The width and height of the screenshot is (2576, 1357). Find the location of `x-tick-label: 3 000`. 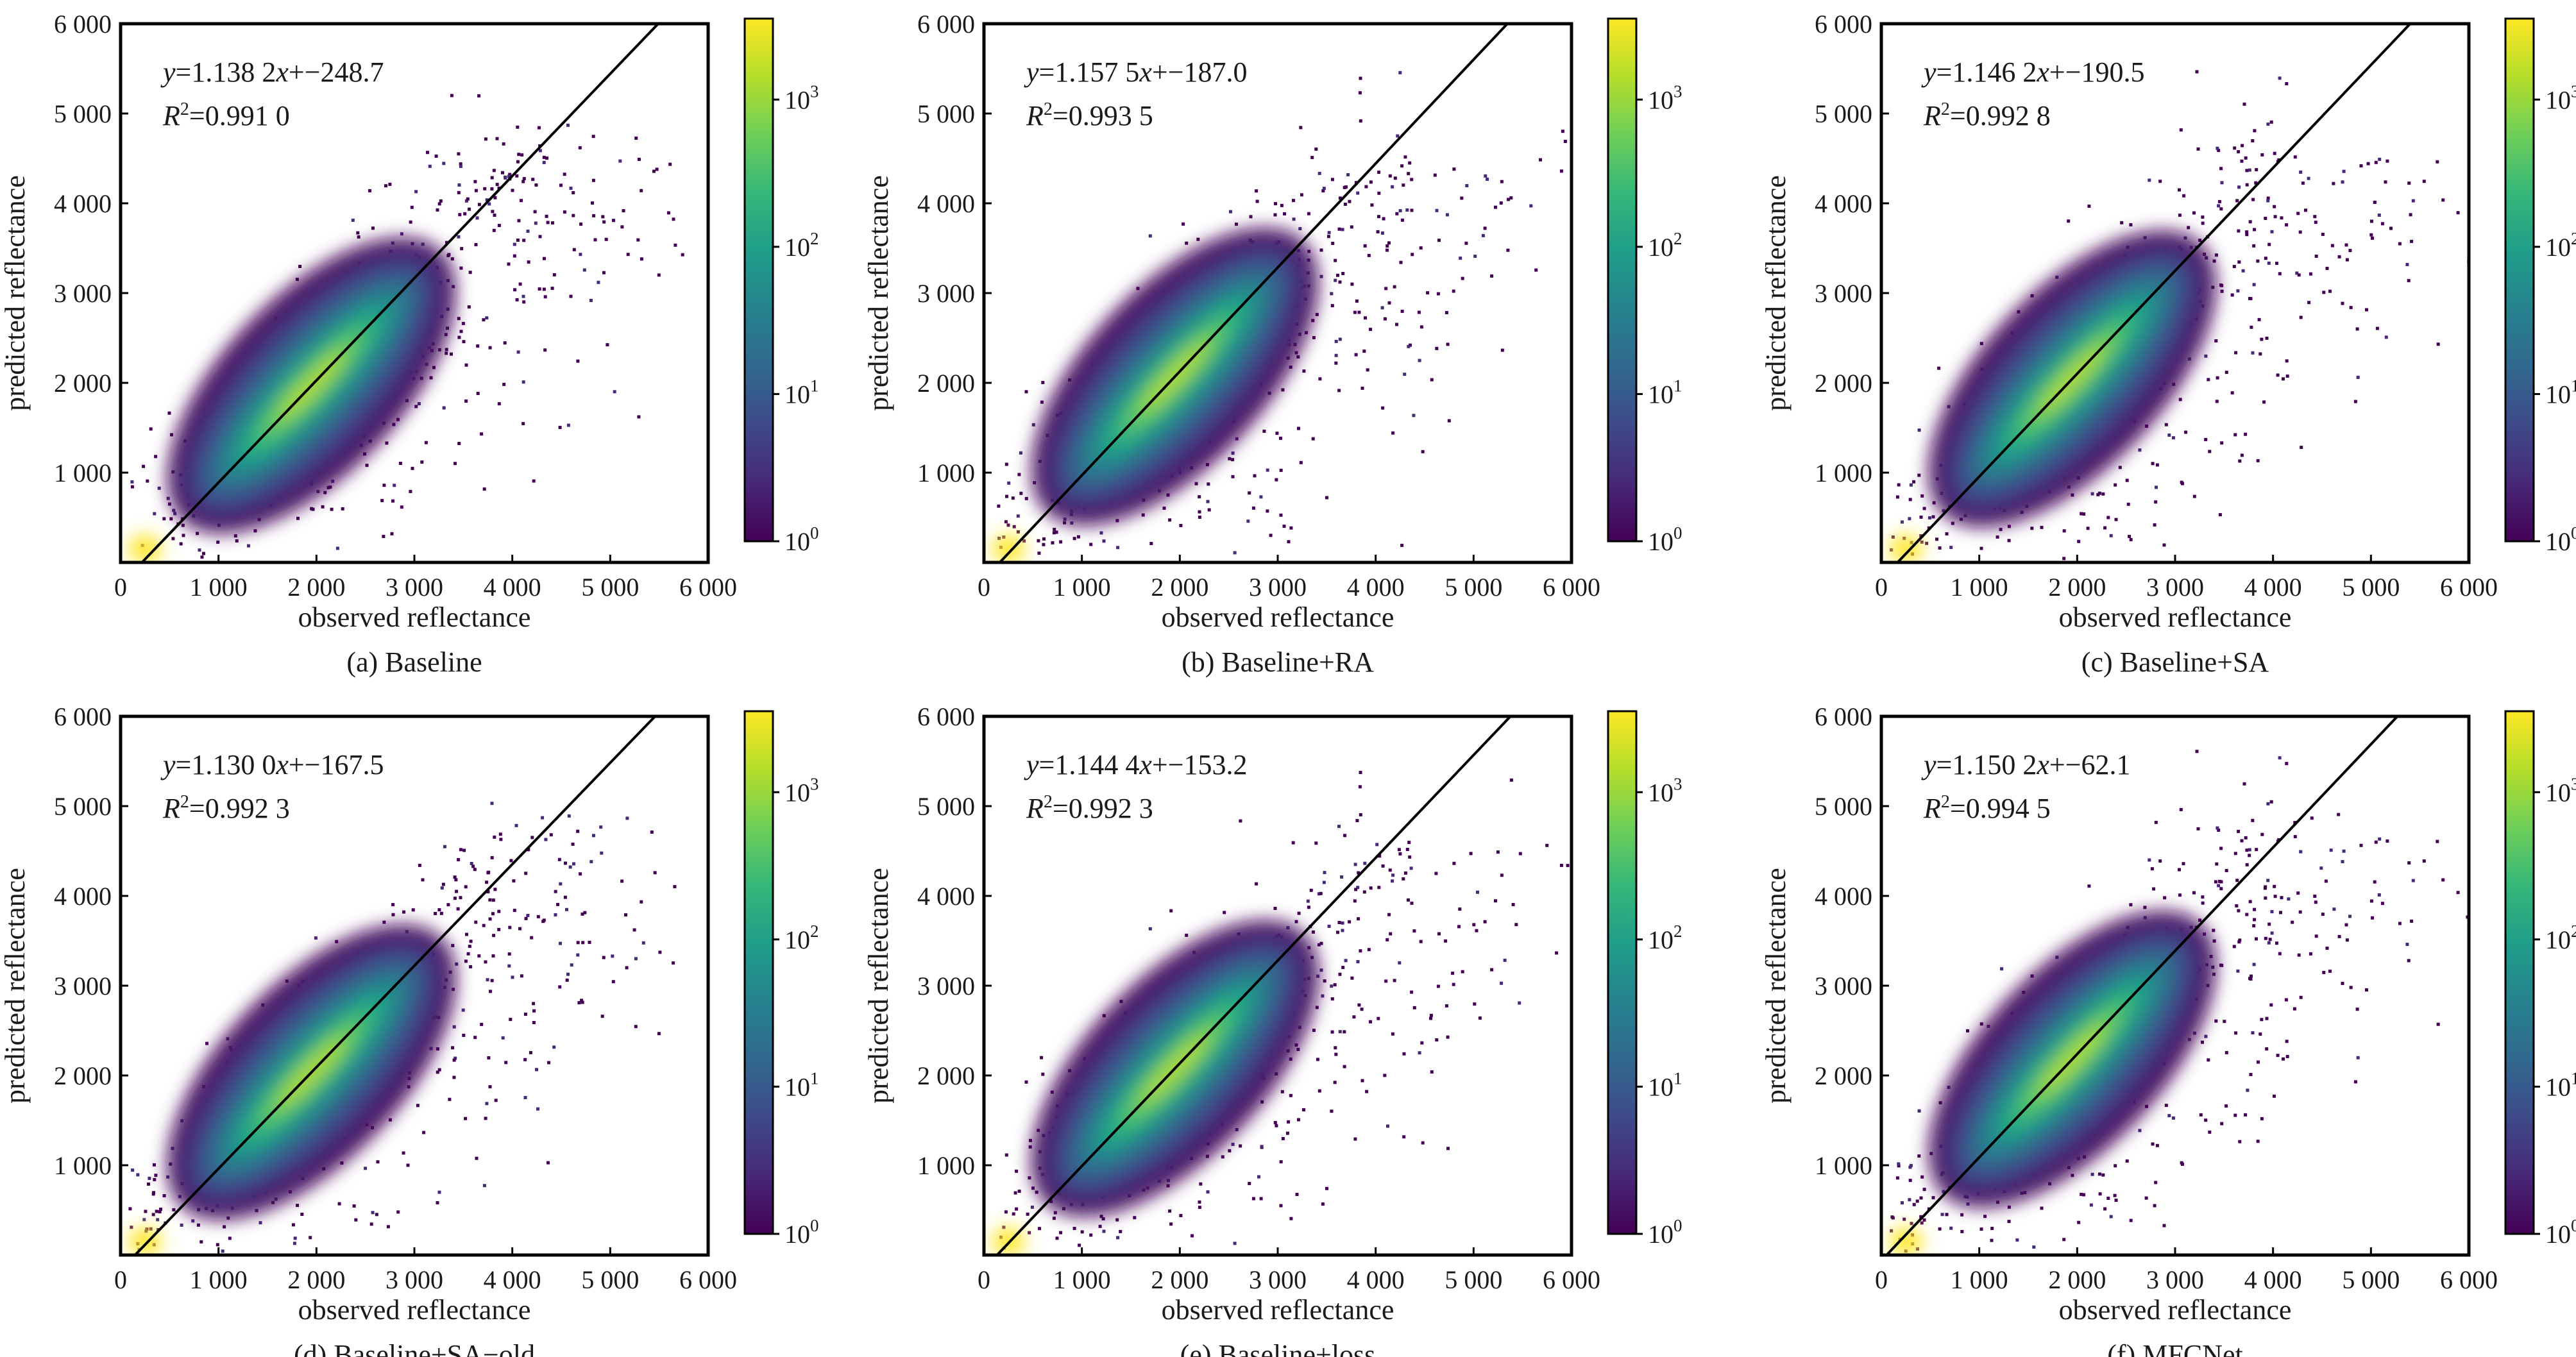

x-tick-label: 3 000 is located at coordinates (1278, 587).